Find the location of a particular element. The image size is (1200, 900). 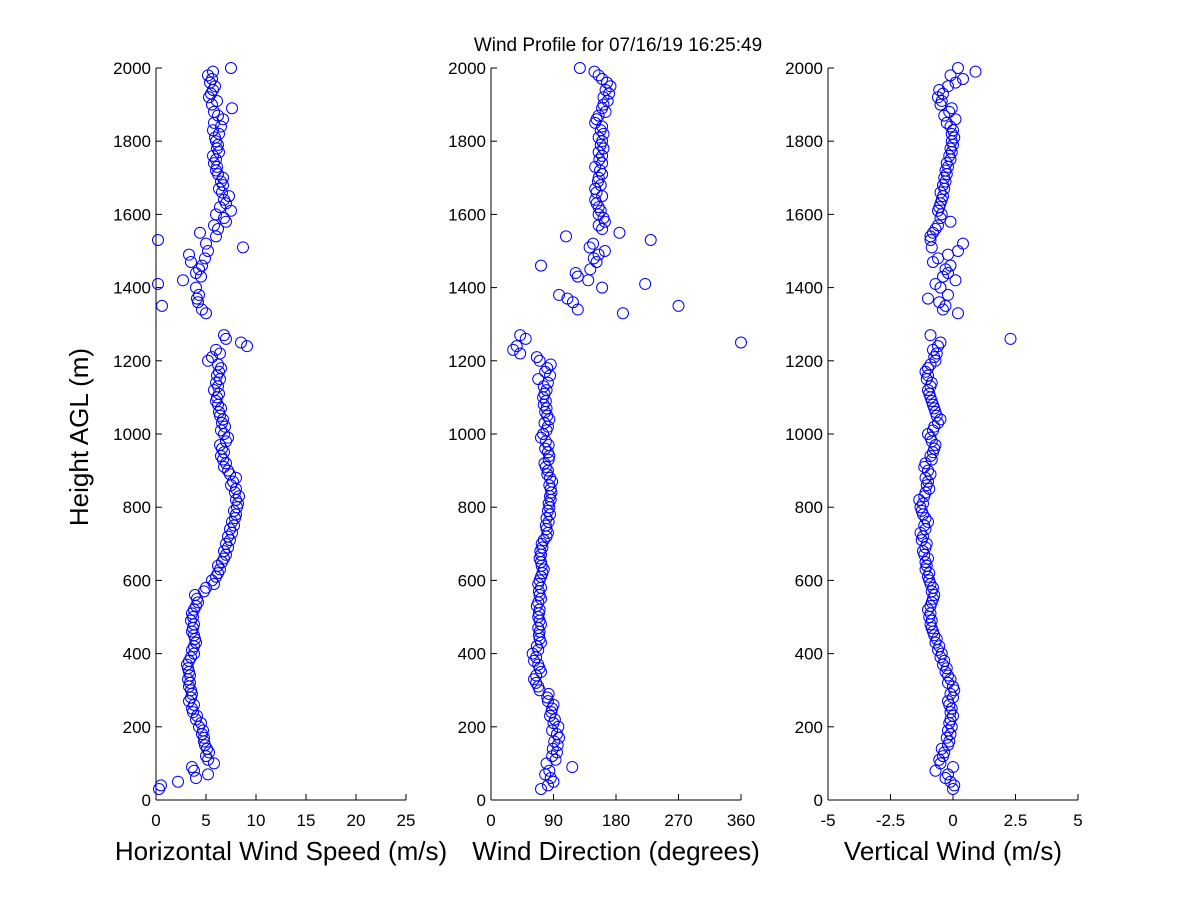

x-tick-label: -5 is located at coordinates (827, 820).